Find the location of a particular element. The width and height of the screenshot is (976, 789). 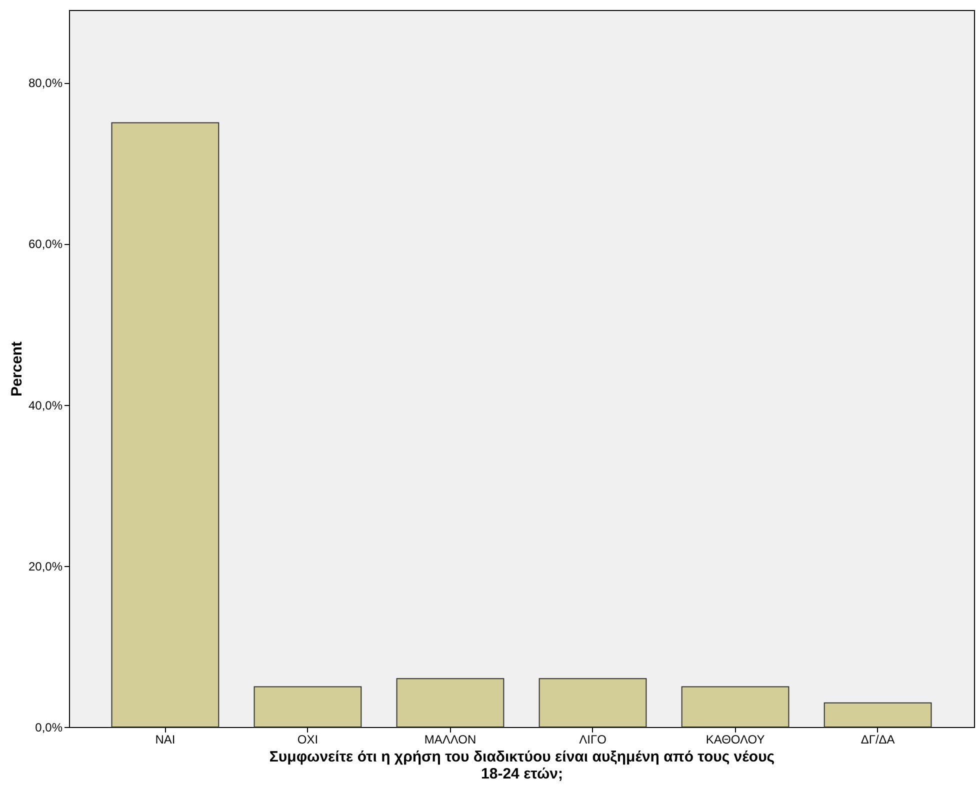

y-tick-label: 80,0% is located at coordinates (45, 83).